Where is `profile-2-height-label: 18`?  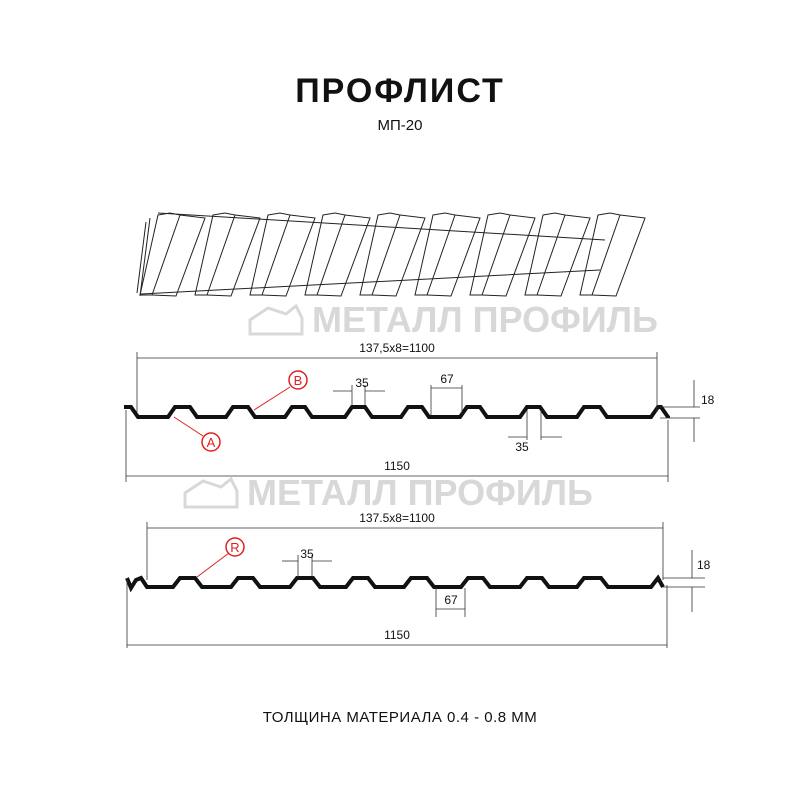
profile-2-height-label: 18 is located at coordinates (704, 565).